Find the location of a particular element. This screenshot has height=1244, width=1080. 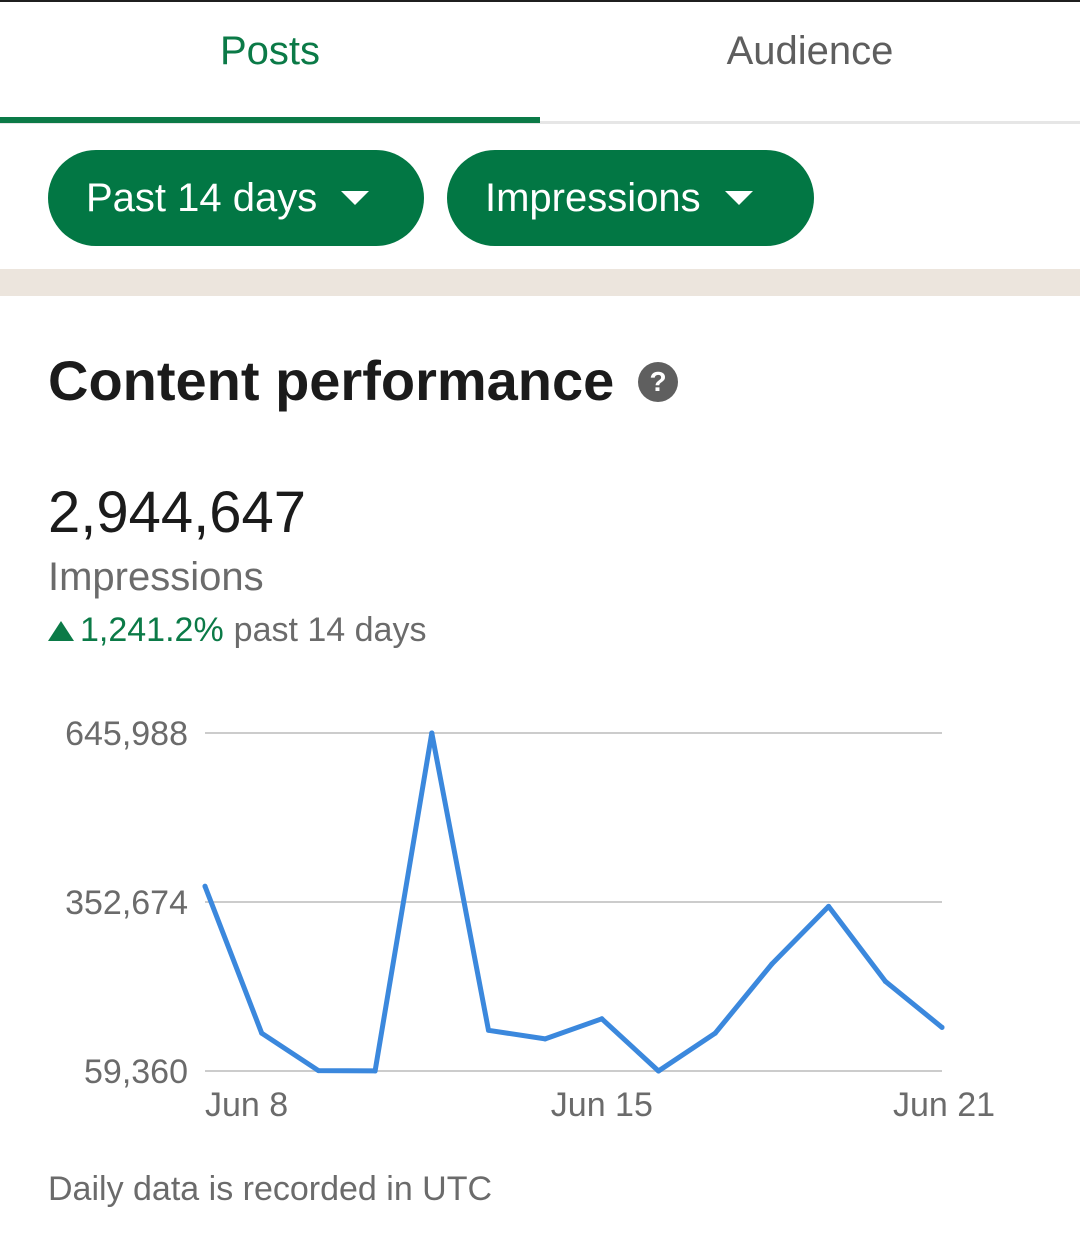

status-divider is located at coordinates (540, 1).